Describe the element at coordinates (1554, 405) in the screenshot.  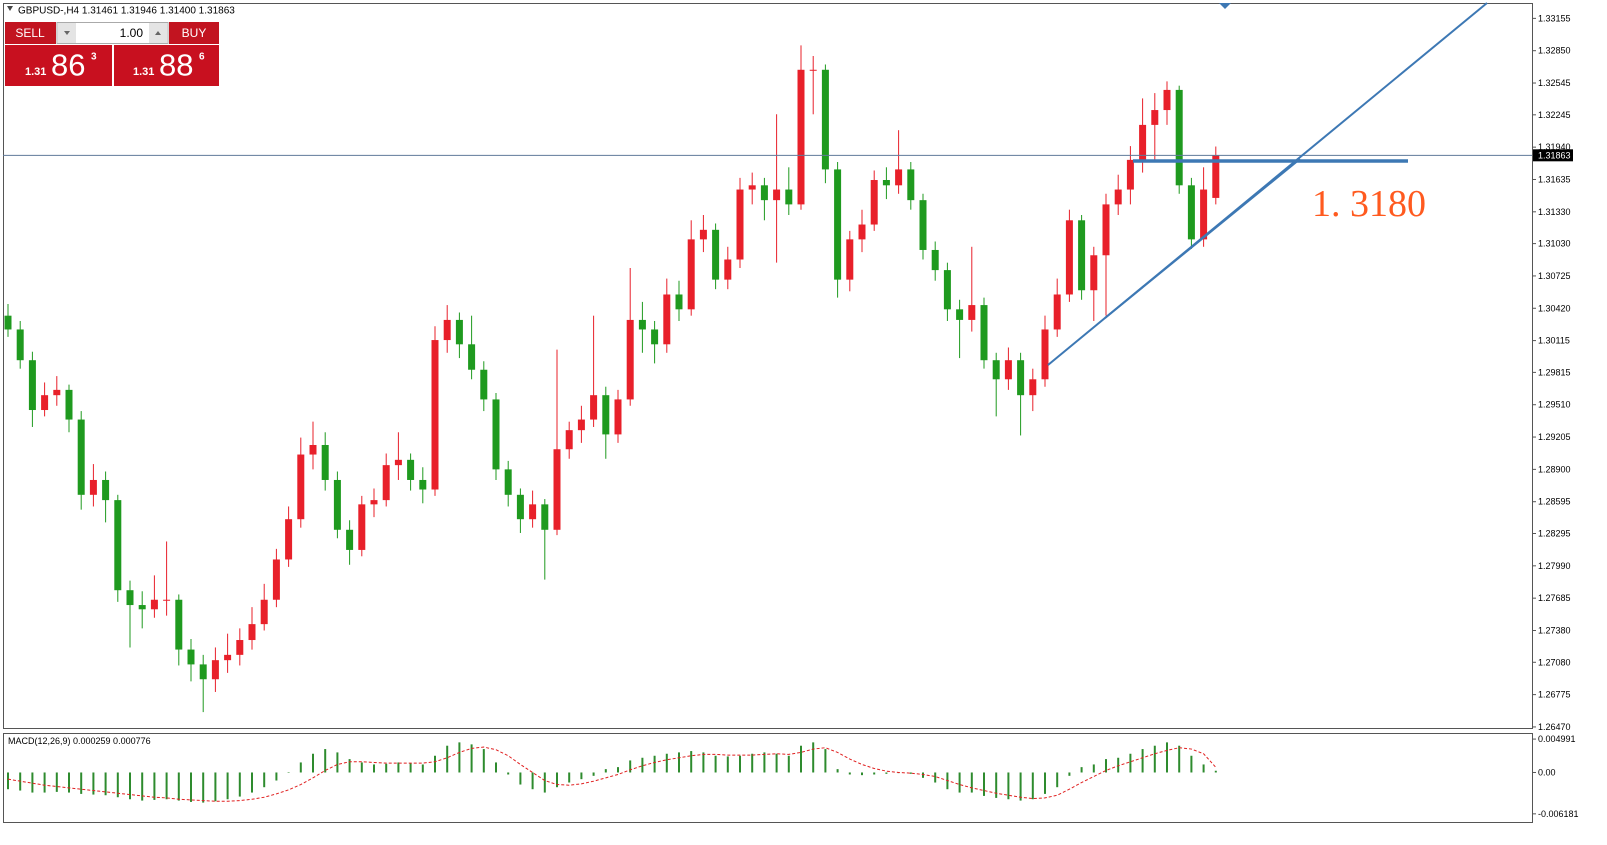
I see `y-tick-label: 1.29510` at that location.